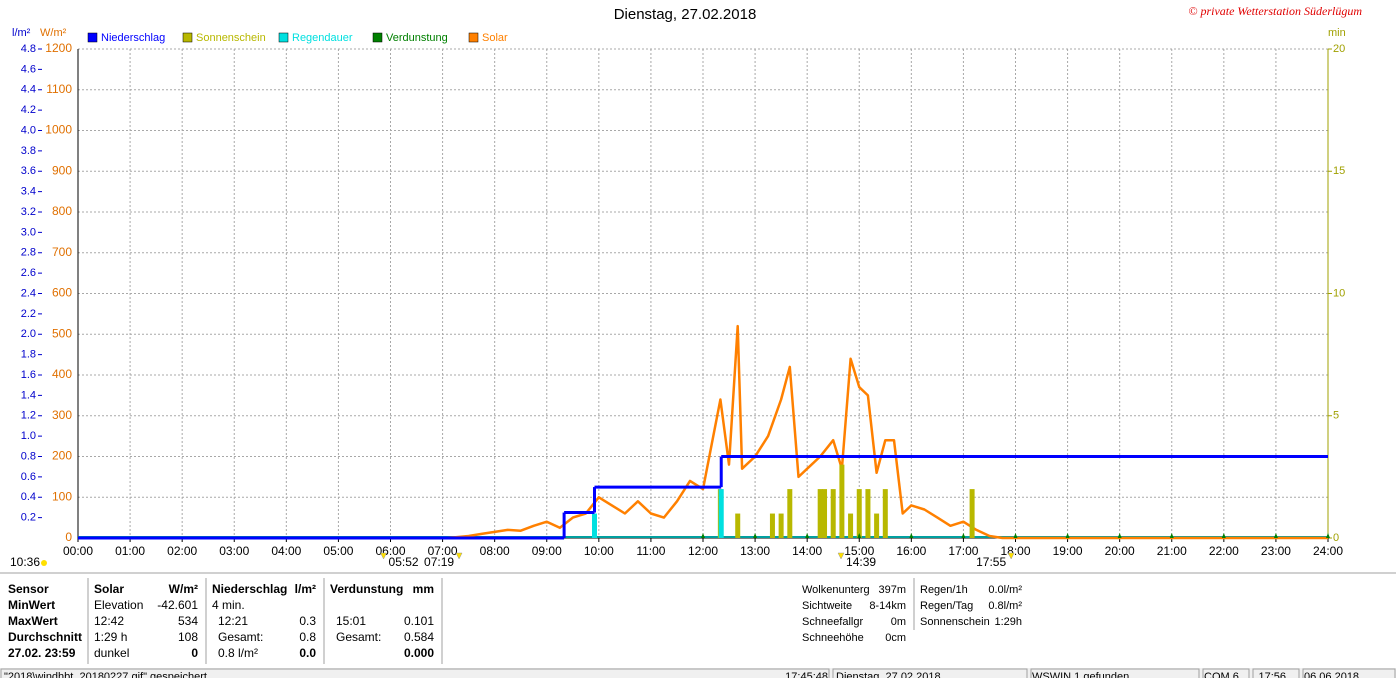  I want to click on rain-value: 1:29h, so click(1008, 622).